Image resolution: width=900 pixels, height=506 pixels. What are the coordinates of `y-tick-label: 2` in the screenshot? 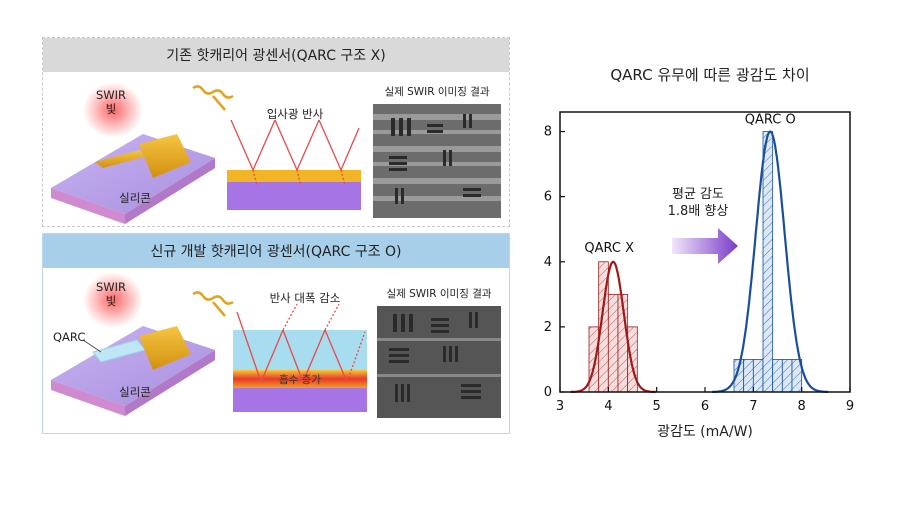 It's located at (548, 327).